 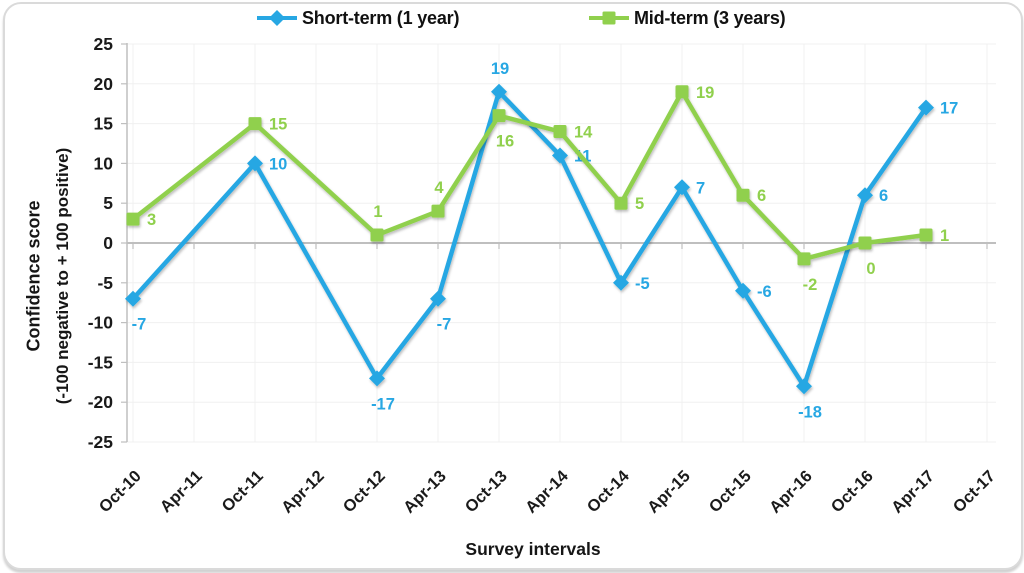 I want to click on y-axis-title-line1: Confidence score, so click(x=33, y=276).